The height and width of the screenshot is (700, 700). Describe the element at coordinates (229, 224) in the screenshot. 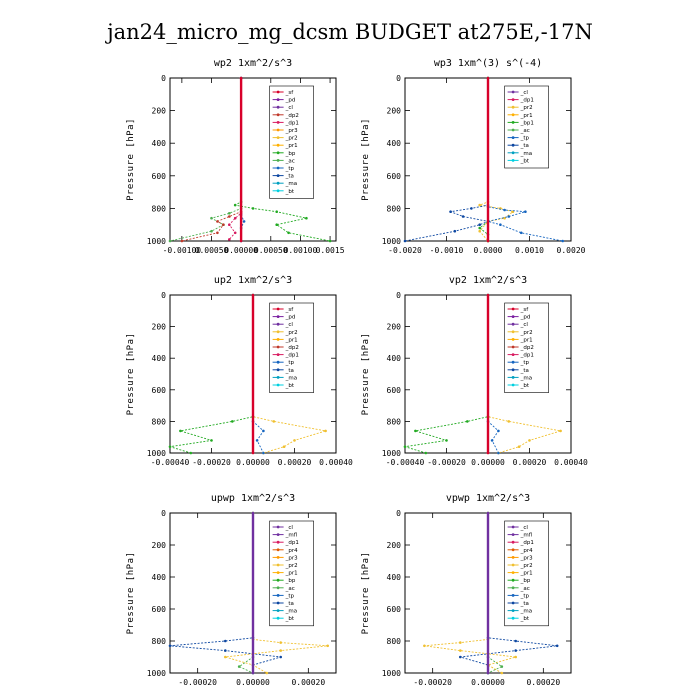

I see `data-point-dp1` at that location.